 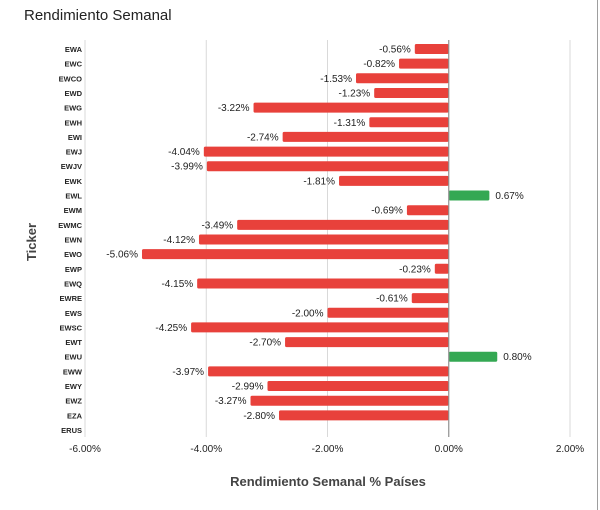 What do you see at coordinates (73, 371) in the screenshot?
I see `category-label: EWW` at bounding box center [73, 371].